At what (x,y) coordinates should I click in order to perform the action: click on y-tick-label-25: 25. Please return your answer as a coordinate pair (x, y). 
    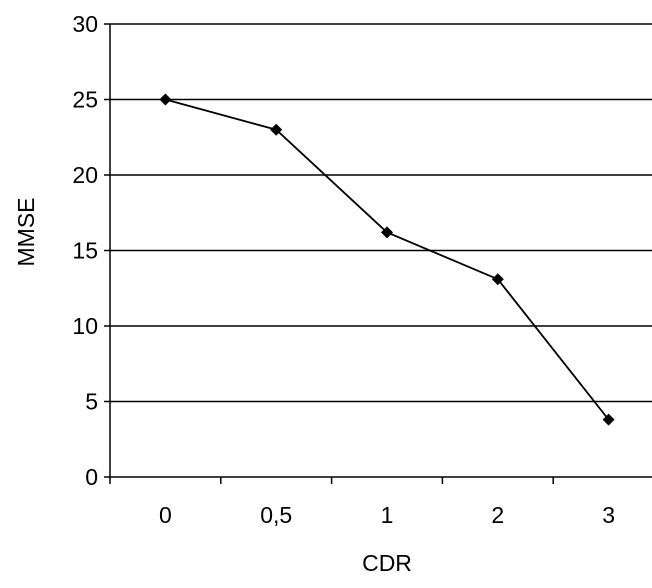
    Looking at the image, I should click on (85, 100).